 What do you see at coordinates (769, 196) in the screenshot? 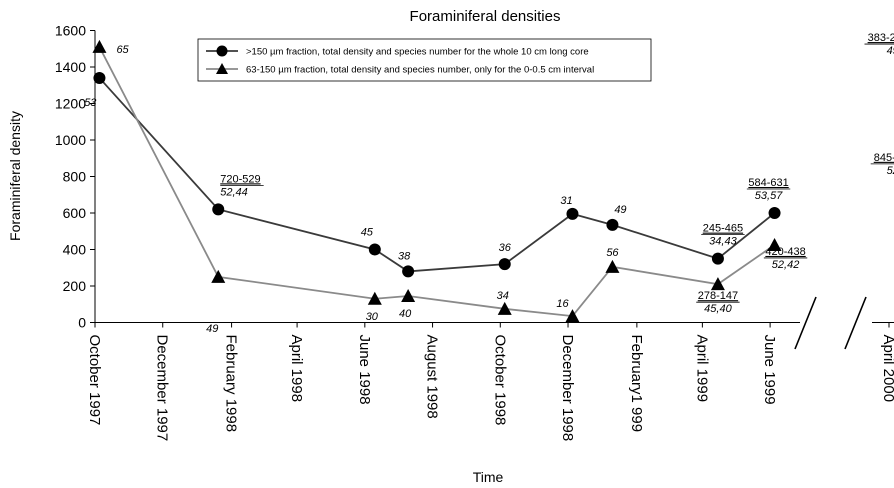
I see `data-label: 53,57` at bounding box center [769, 196].